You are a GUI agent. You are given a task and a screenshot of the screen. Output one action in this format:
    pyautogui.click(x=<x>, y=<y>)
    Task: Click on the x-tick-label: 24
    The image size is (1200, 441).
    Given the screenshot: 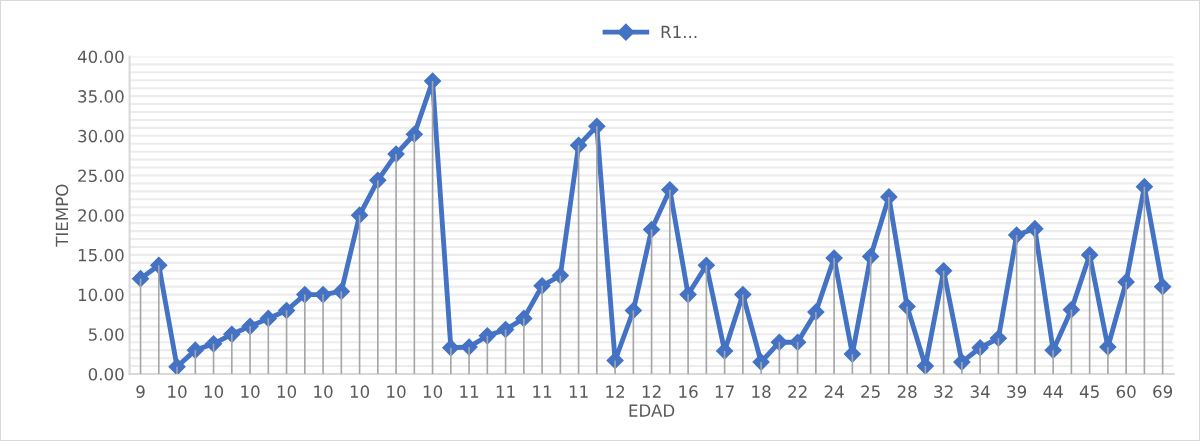 What is the action you would take?
    pyautogui.click(x=834, y=391)
    